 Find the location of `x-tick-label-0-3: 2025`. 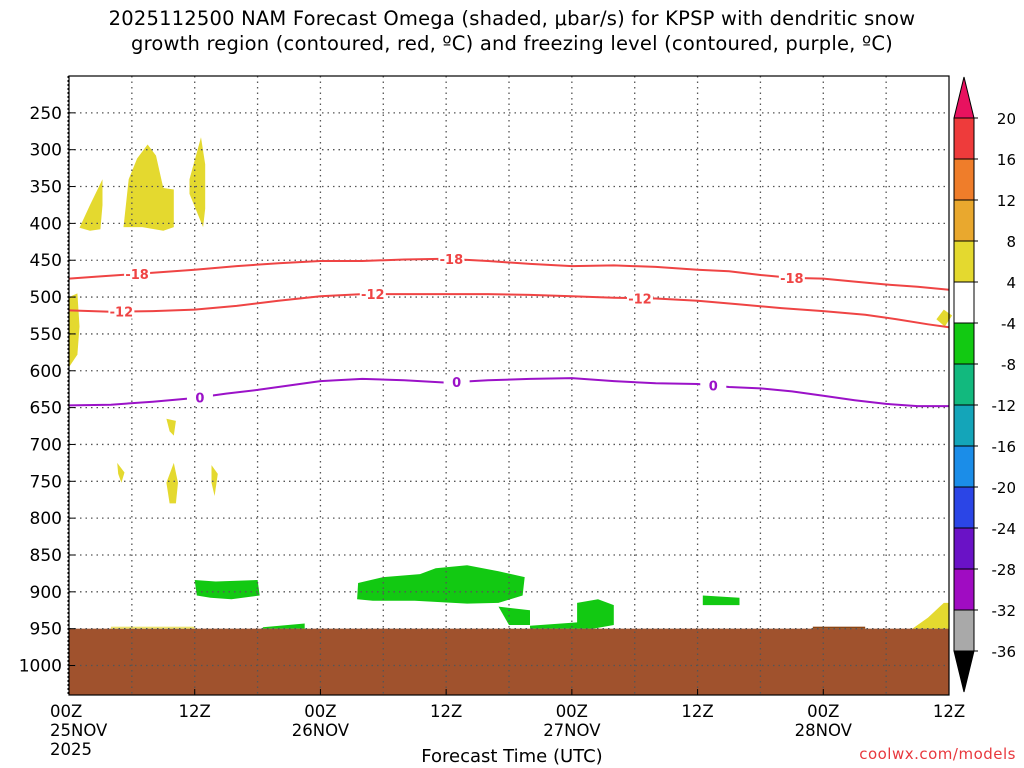

x-tick-label-0-3: 2025 is located at coordinates (71, 749).